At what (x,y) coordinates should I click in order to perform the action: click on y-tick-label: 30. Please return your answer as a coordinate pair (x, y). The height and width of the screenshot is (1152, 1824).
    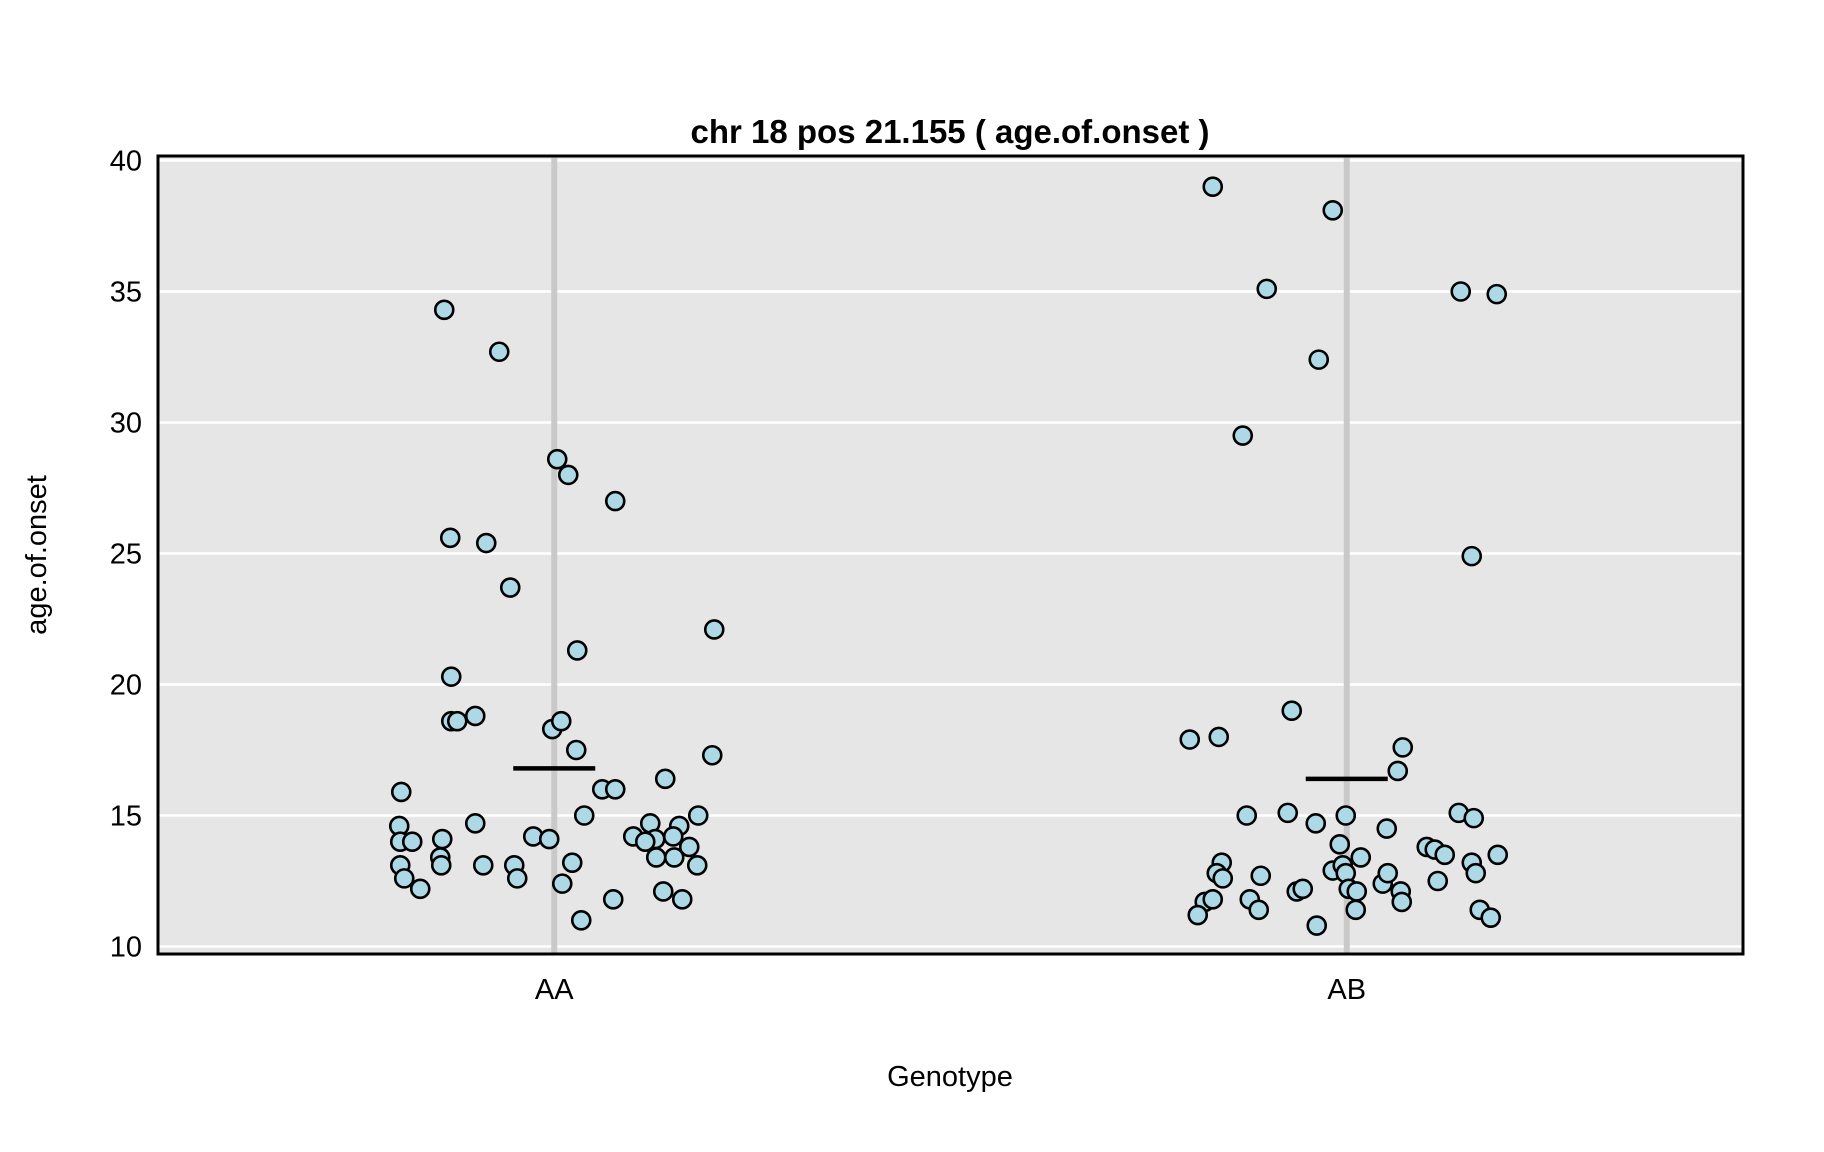
    Looking at the image, I should click on (126, 424).